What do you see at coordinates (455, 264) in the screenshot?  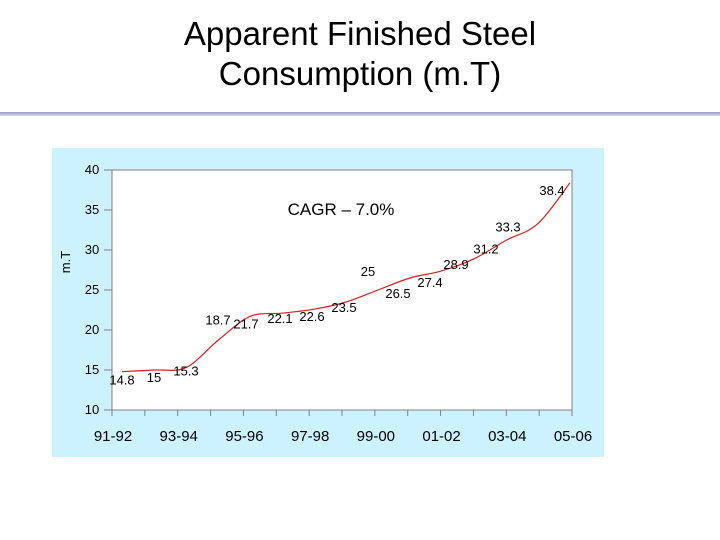 I see `data-label: 28.9` at bounding box center [455, 264].